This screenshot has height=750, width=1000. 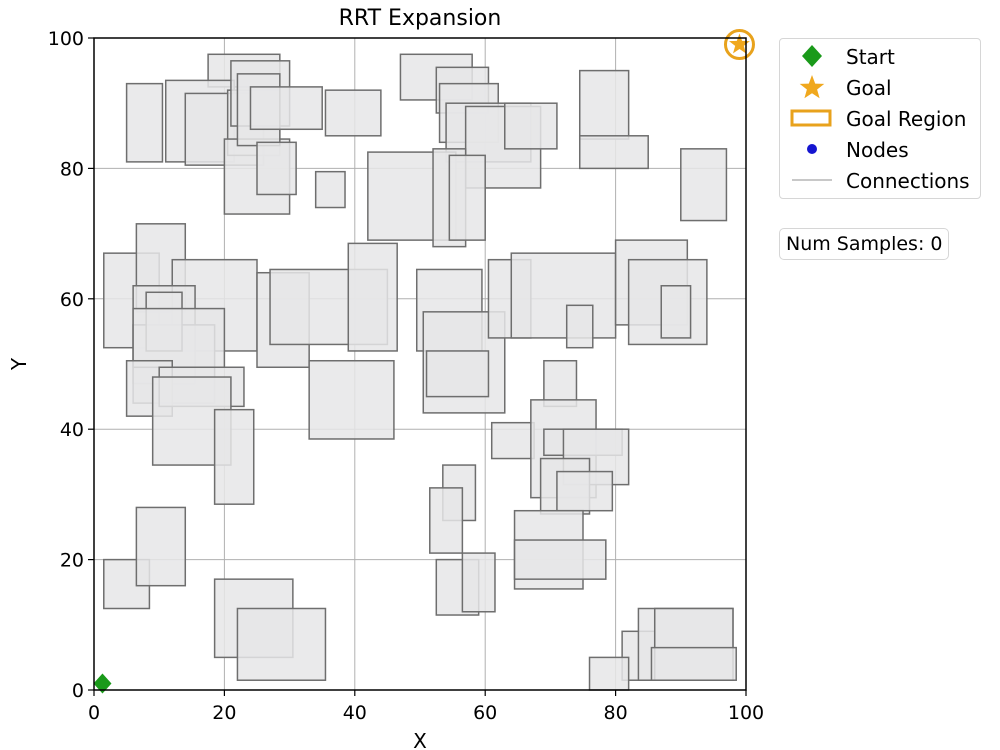 I want to click on x-tick-label: 40, so click(x=355, y=713).